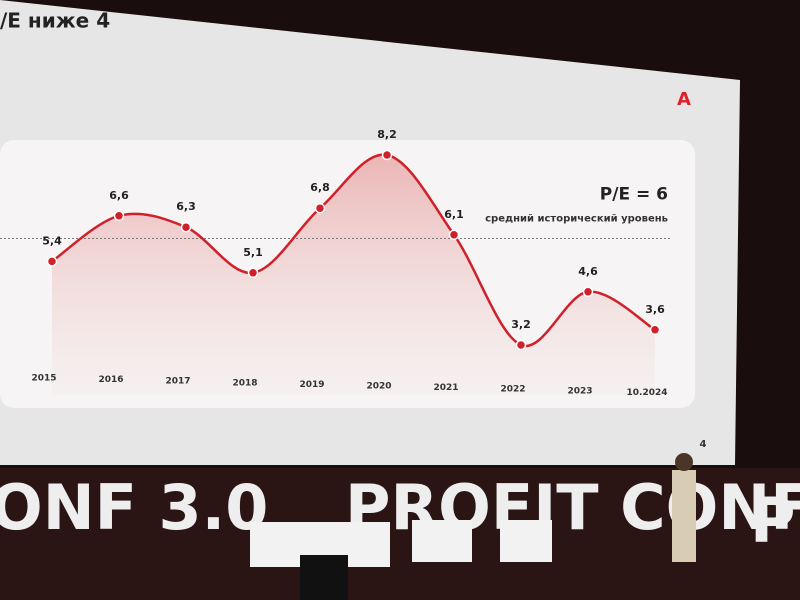 The image size is (800, 600). What do you see at coordinates (55, 21) in the screenshot?
I see `slide-title: /E ниже 4` at bounding box center [55, 21].